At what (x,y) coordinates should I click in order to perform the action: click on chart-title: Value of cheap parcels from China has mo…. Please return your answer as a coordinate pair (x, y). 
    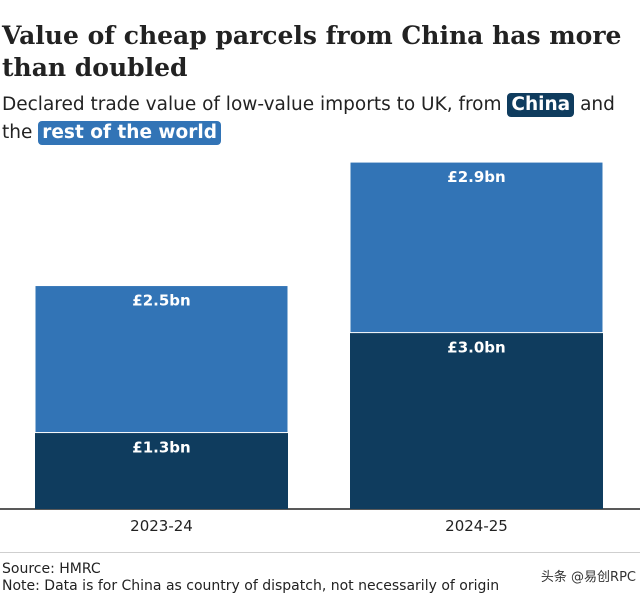
    Looking at the image, I should click on (312, 51).